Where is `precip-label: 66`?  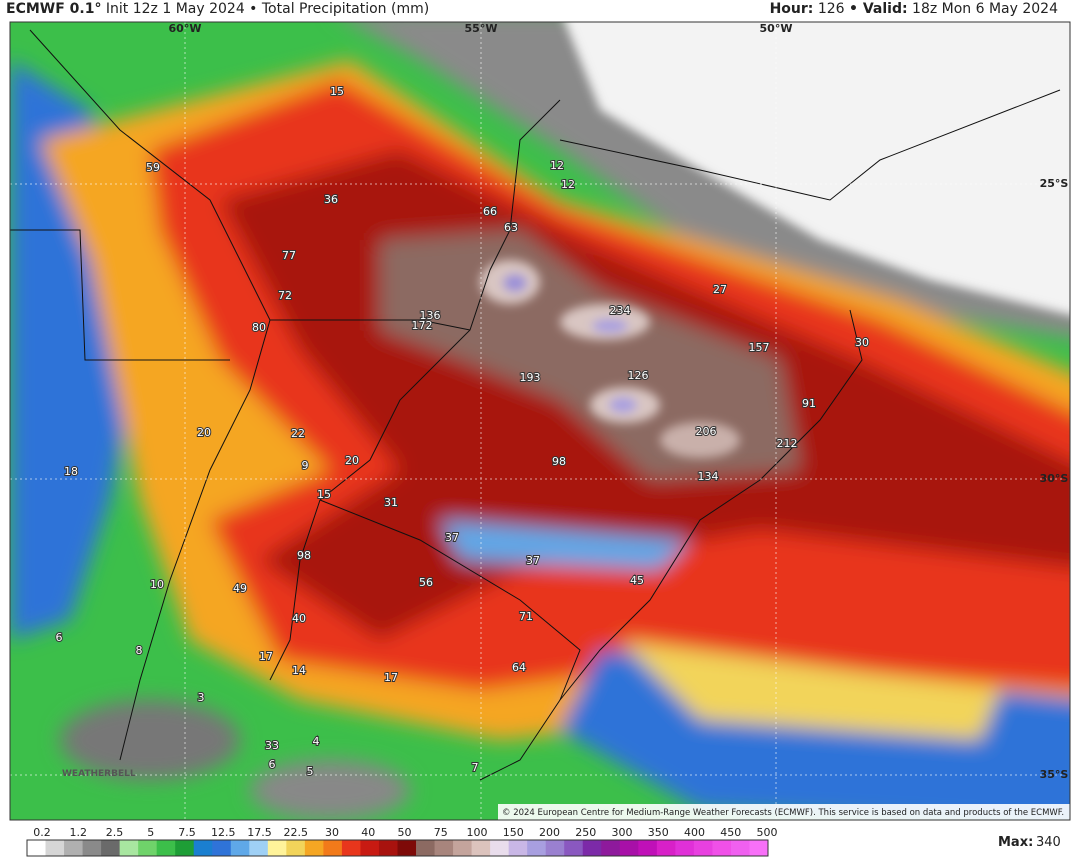
precip-label: 66 is located at coordinates (490, 211).